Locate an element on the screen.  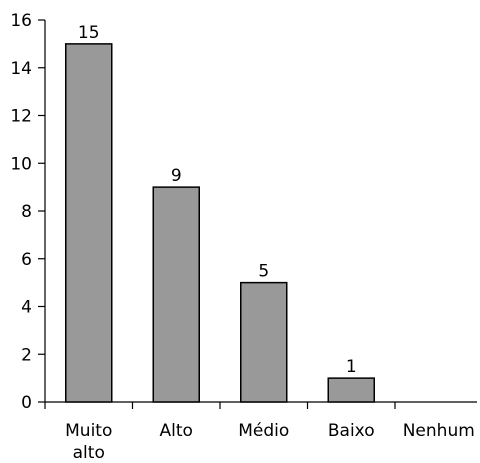
y-tick-label: 10 is located at coordinates (21, 164).